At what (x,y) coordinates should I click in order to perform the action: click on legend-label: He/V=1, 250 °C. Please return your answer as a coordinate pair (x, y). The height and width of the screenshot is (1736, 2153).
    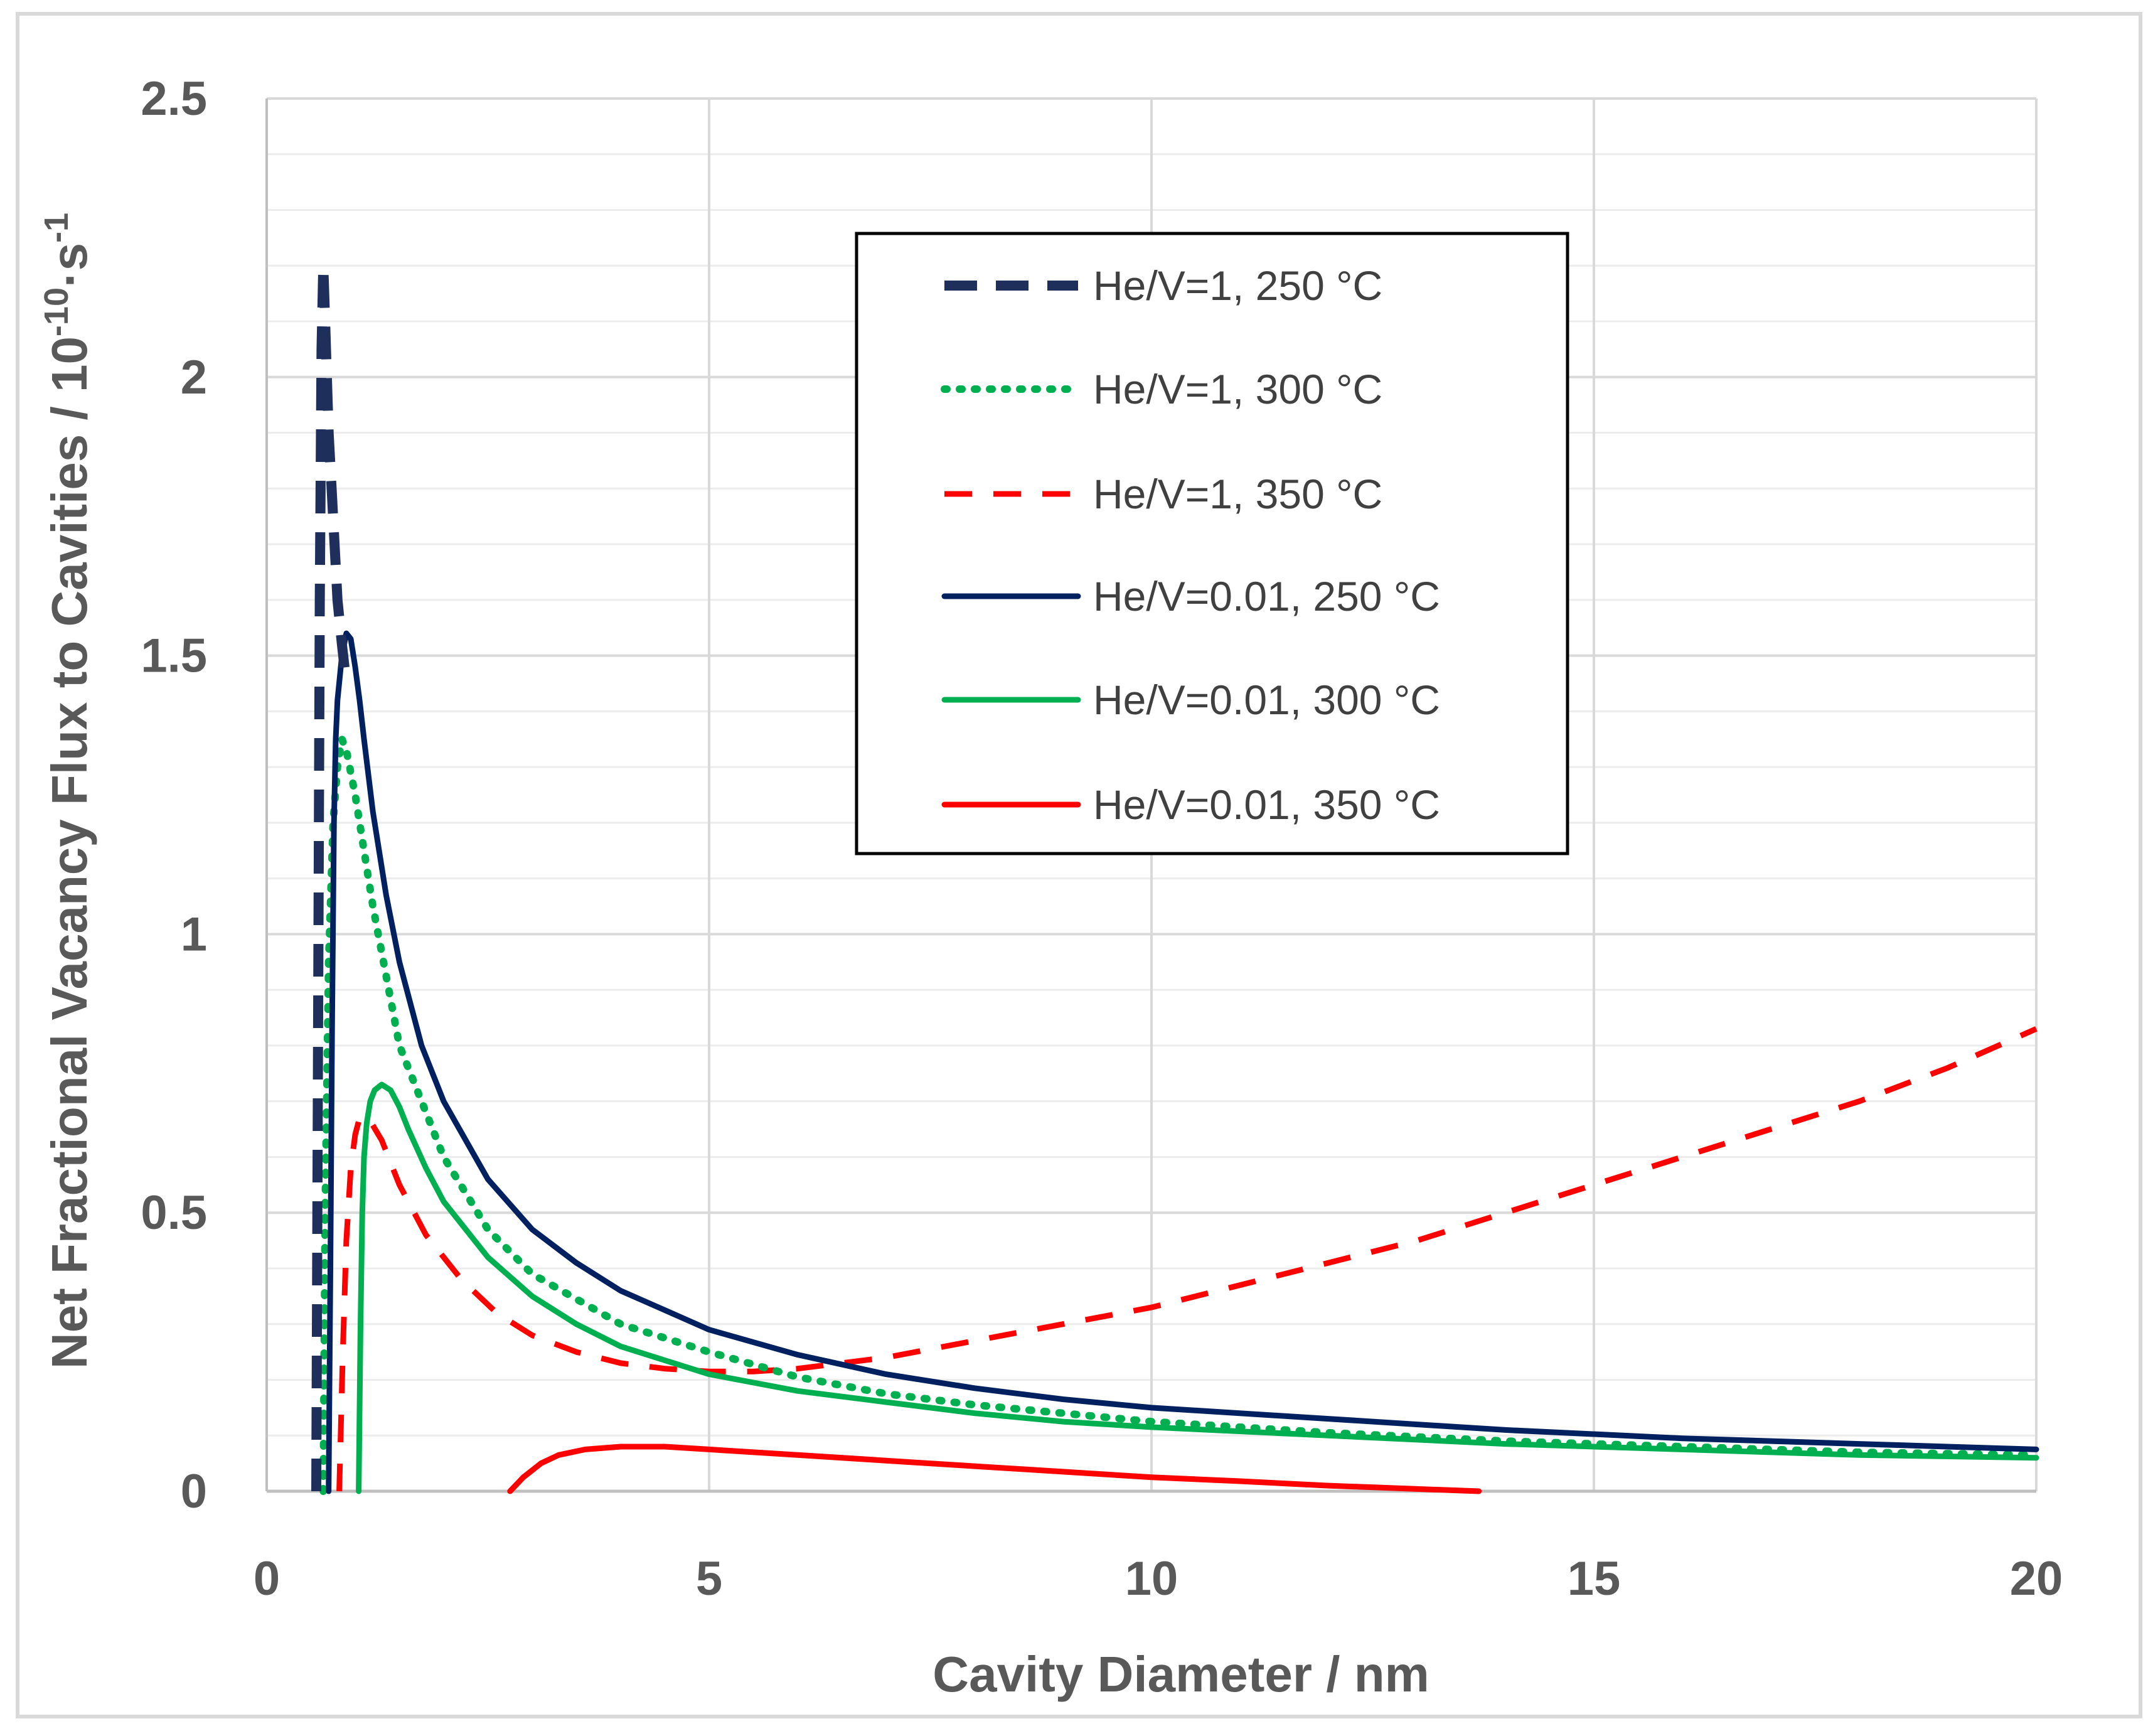
    Looking at the image, I should click on (1237, 285).